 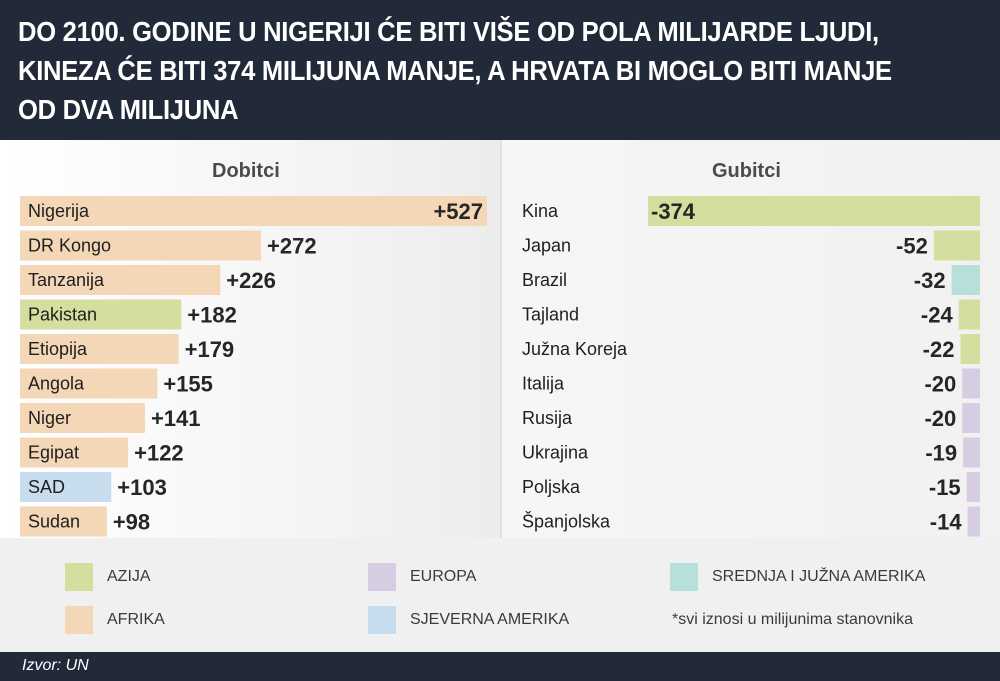 I want to click on gain-bar-sad, so click(x=66, y=487).